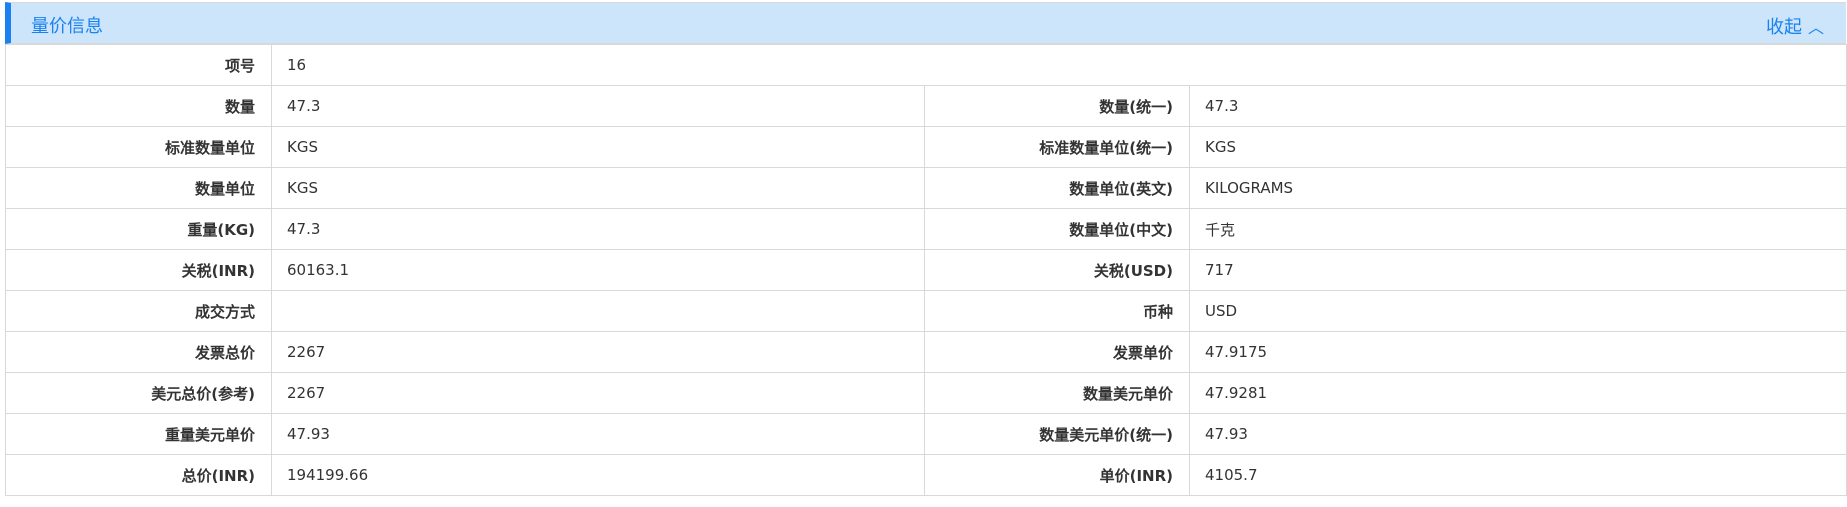 The height and width of the screenshot is (507, 1847). Describe the element at coordinates (1058, 65) in the screenshot. I see `field-value: 16` at that location.